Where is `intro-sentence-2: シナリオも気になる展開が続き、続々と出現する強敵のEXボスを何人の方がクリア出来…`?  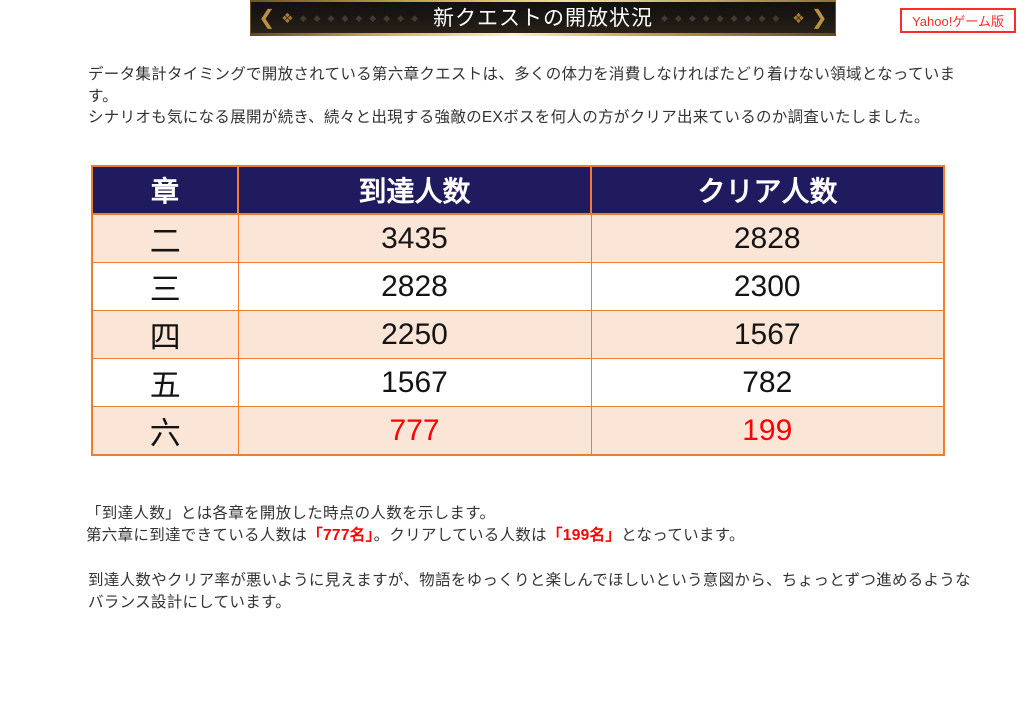 intro-sentence-2: シナリオも気になる展開が続き、続々と出現する強敵のEXボスを何人の方がクリア出来… is located at coordinates (509, 117).